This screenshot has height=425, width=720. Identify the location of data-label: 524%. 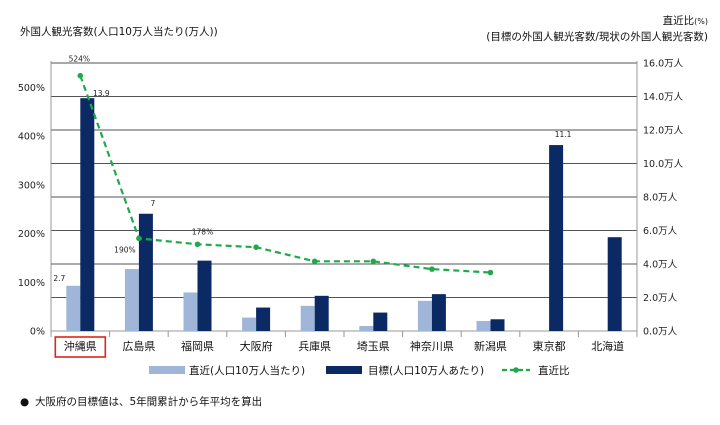
(79, 59).